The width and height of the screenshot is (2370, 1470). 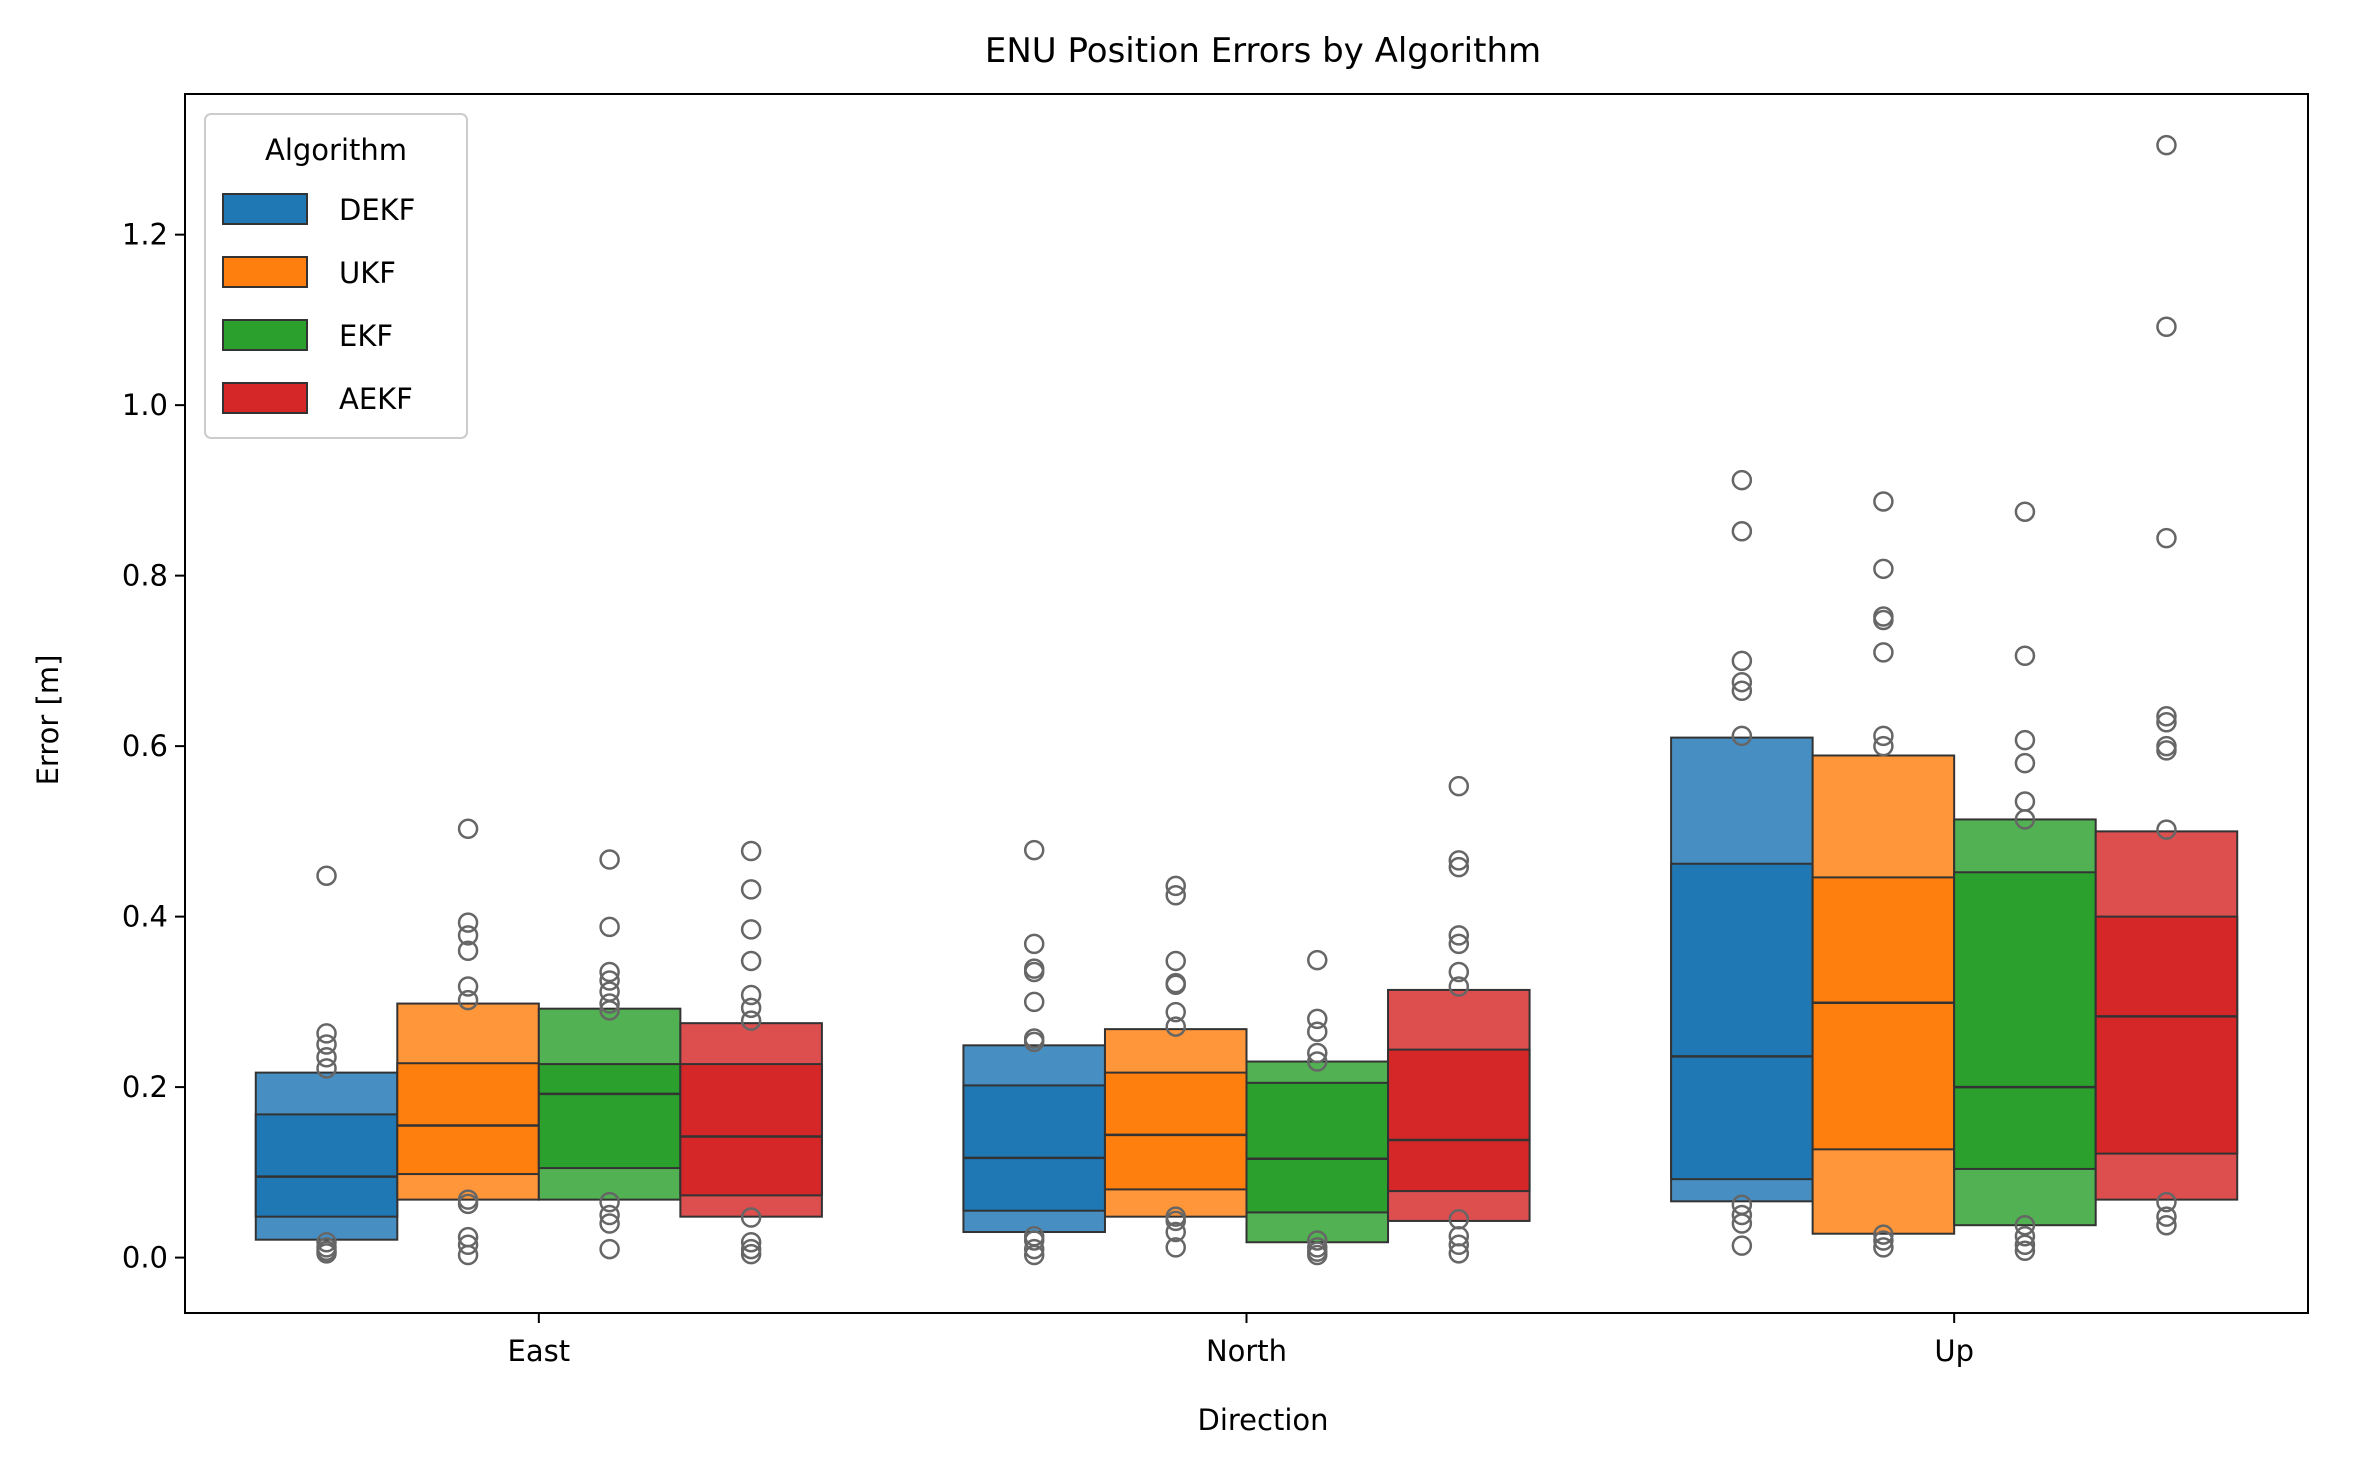 What do you see at coordinates (1262, 1420) in the screenshot?
I see `x-axis-label: Direction` at bounding box center [1262, 1420].